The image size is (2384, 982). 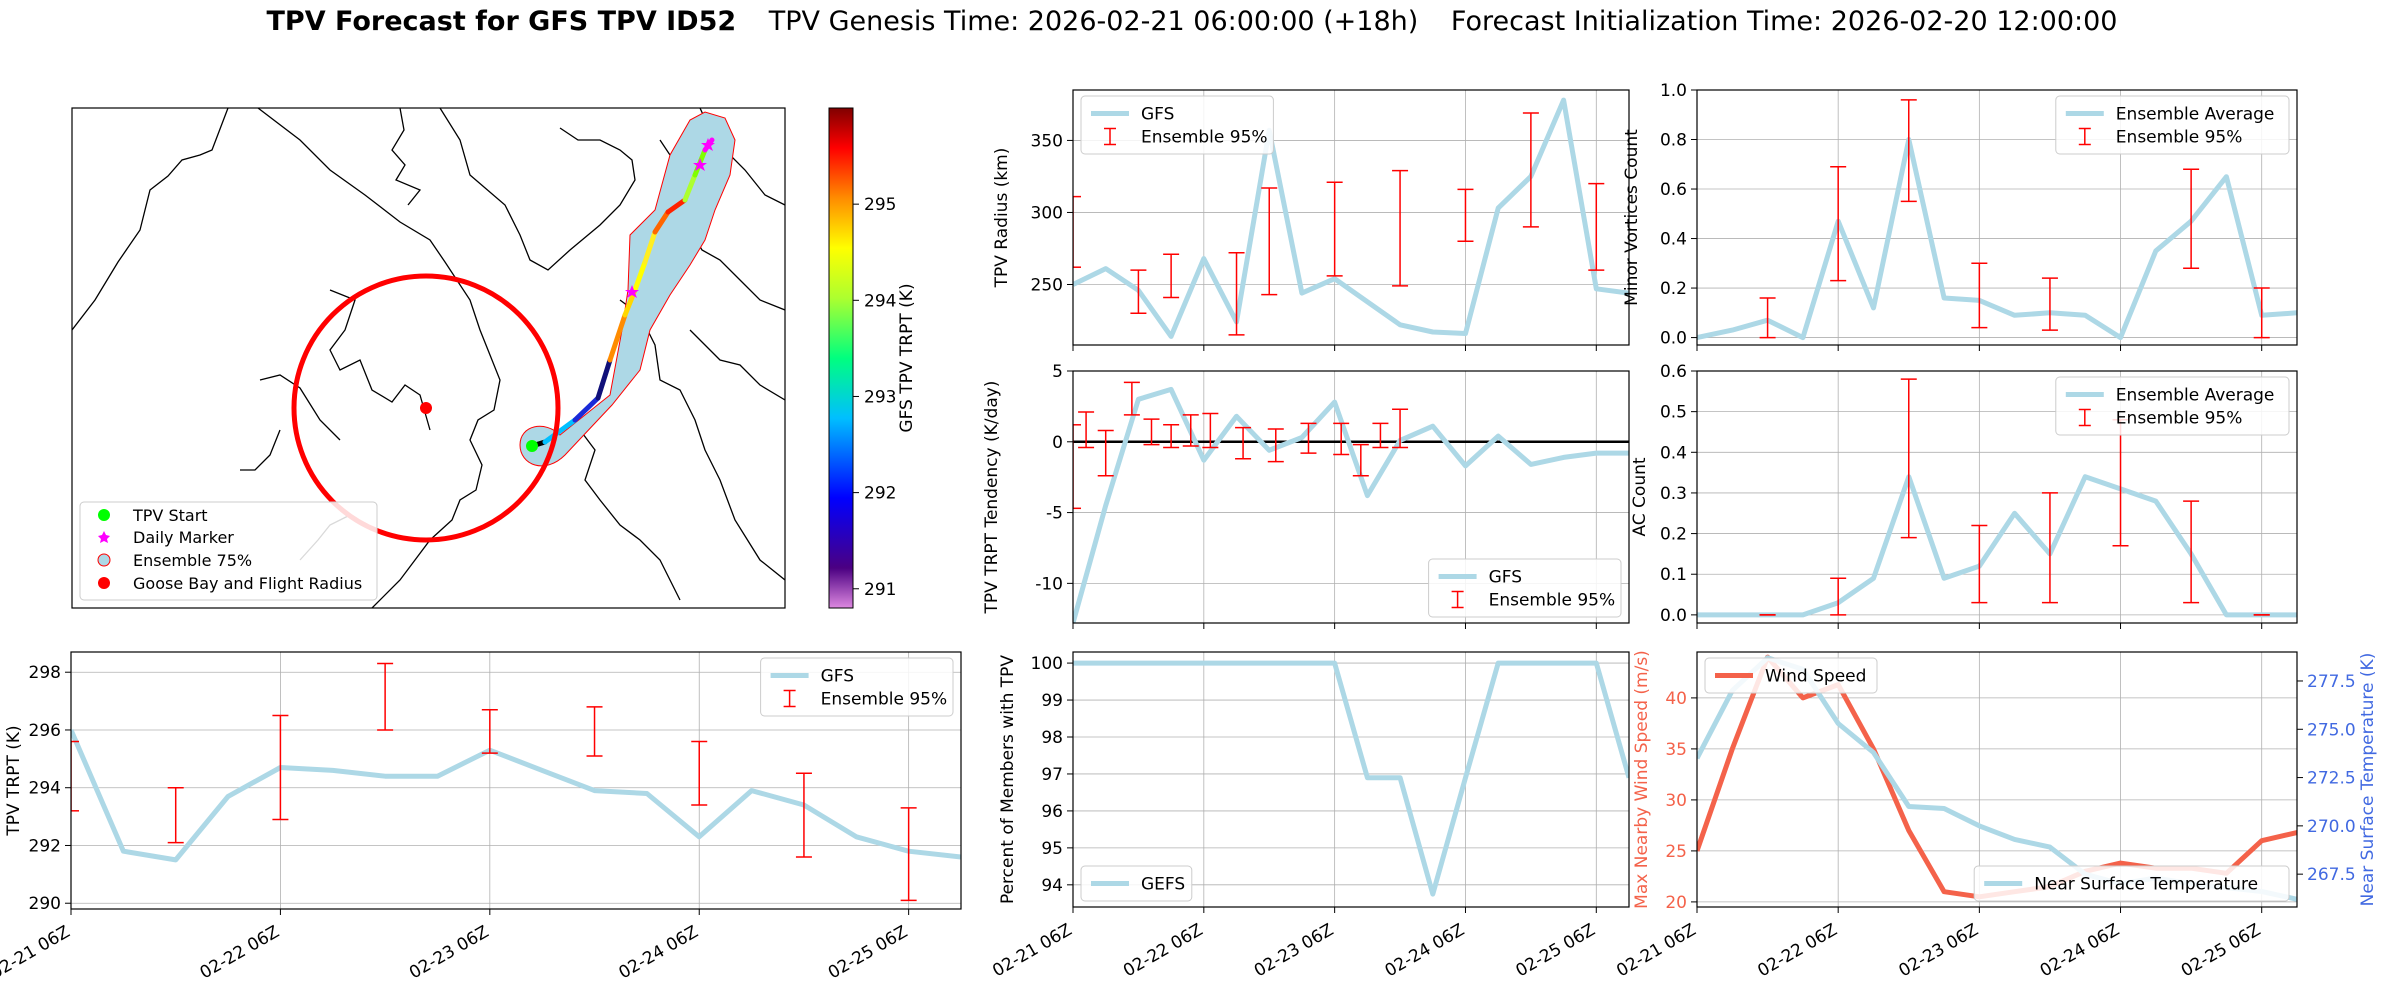 What do you see at coordinates (2221, 950) in the screenshot?
I see `wind-xtick-label-4: 02-25 06Z` at bounding box center [2221, 950].